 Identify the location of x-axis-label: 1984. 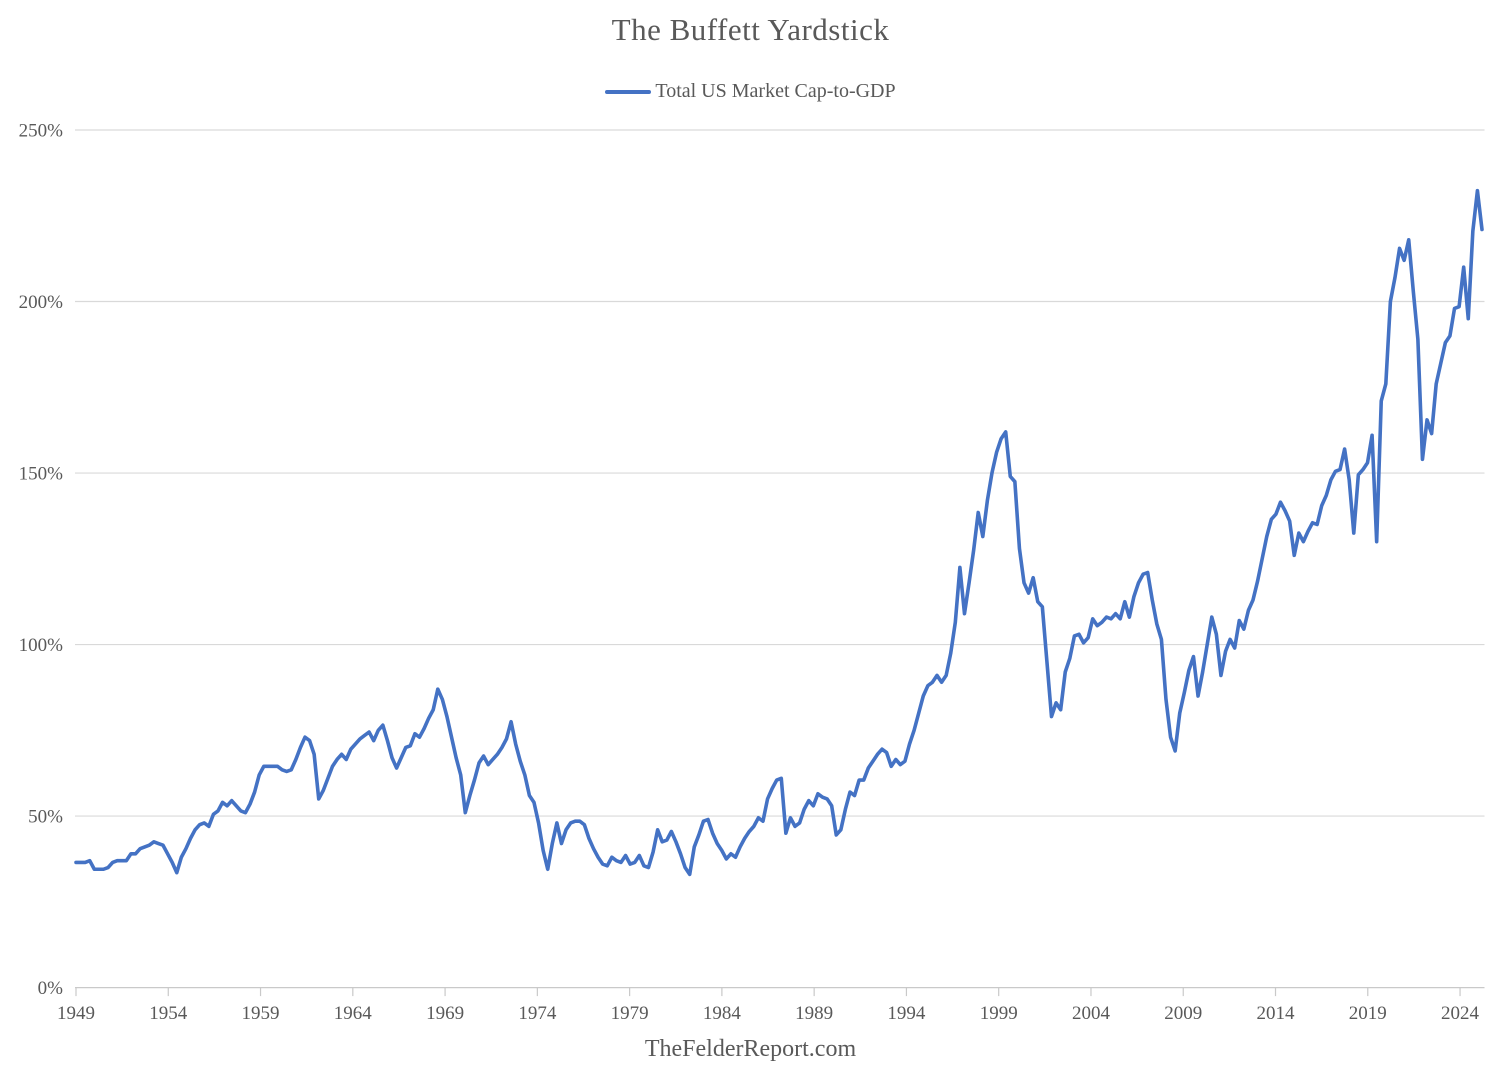
(722, 1013).